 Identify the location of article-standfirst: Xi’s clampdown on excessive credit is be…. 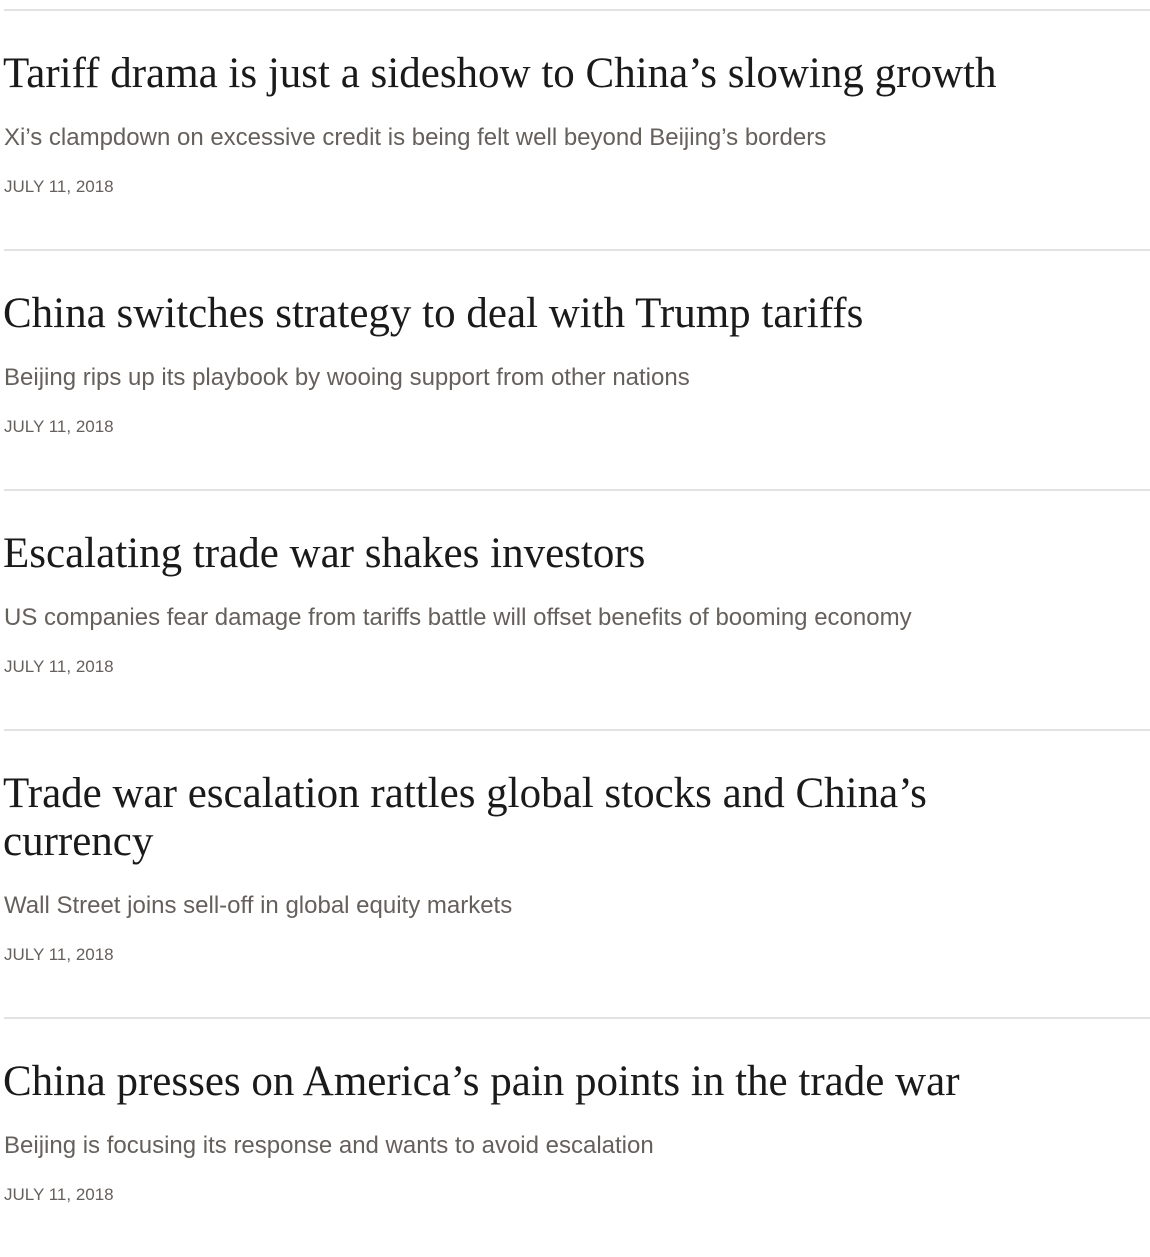
(415, 137).